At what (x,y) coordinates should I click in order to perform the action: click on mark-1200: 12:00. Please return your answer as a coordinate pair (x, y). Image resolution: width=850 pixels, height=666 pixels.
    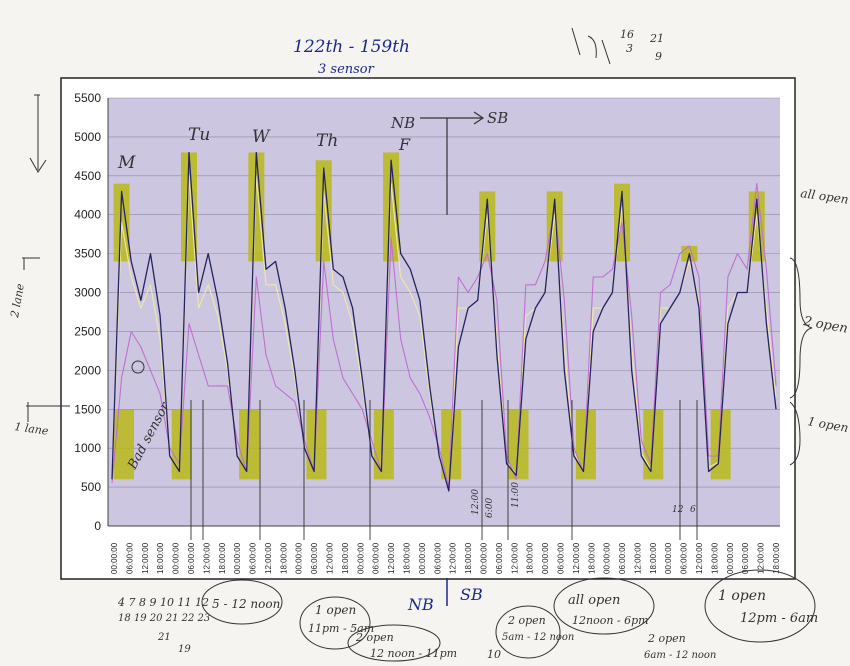
    Looking at the image, I should click on (476, 502).